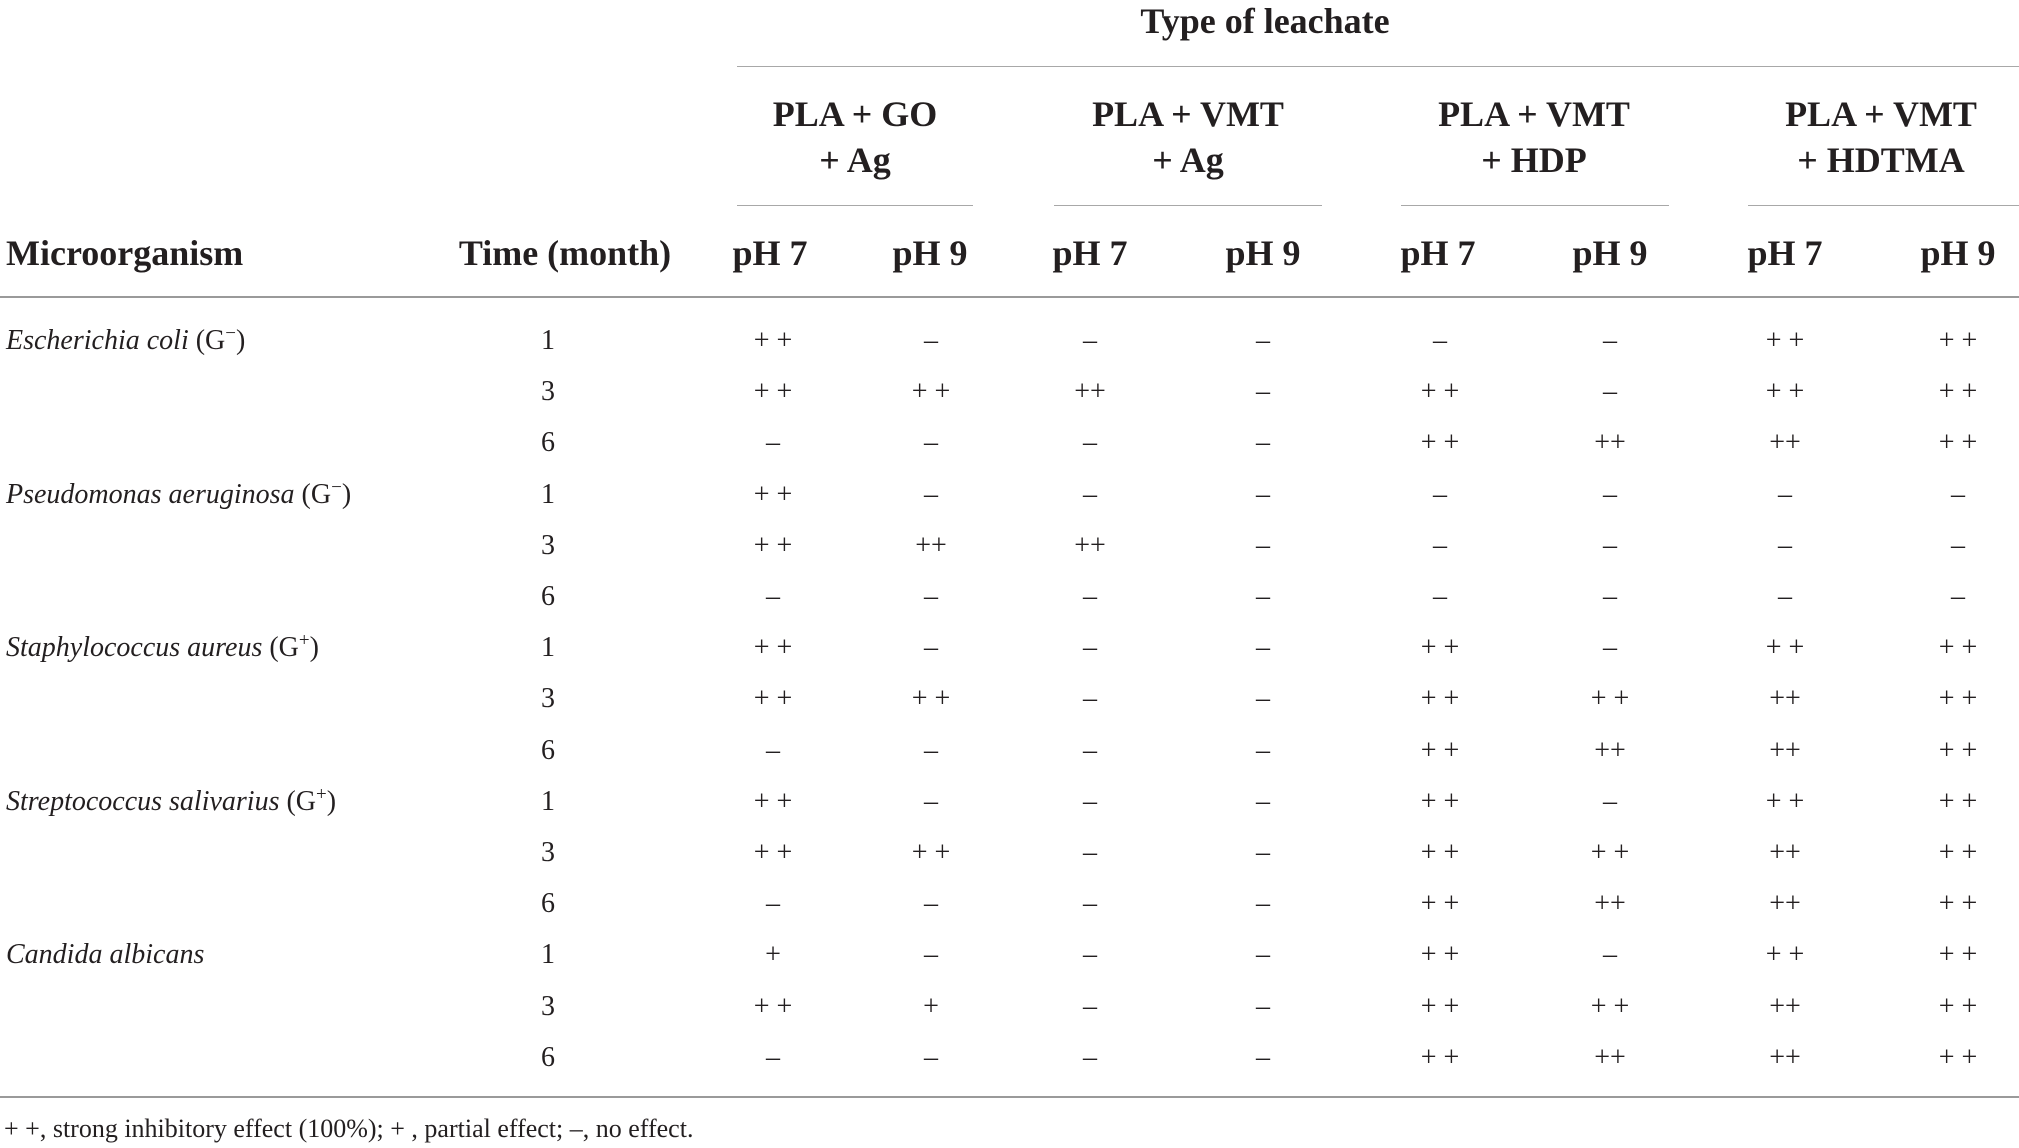 This screenshot has width=2019, height=1148. Describe the element at coordinates (125, 253) in the screenshot. I see `col-header-microorganism: Microorganism` at that location.